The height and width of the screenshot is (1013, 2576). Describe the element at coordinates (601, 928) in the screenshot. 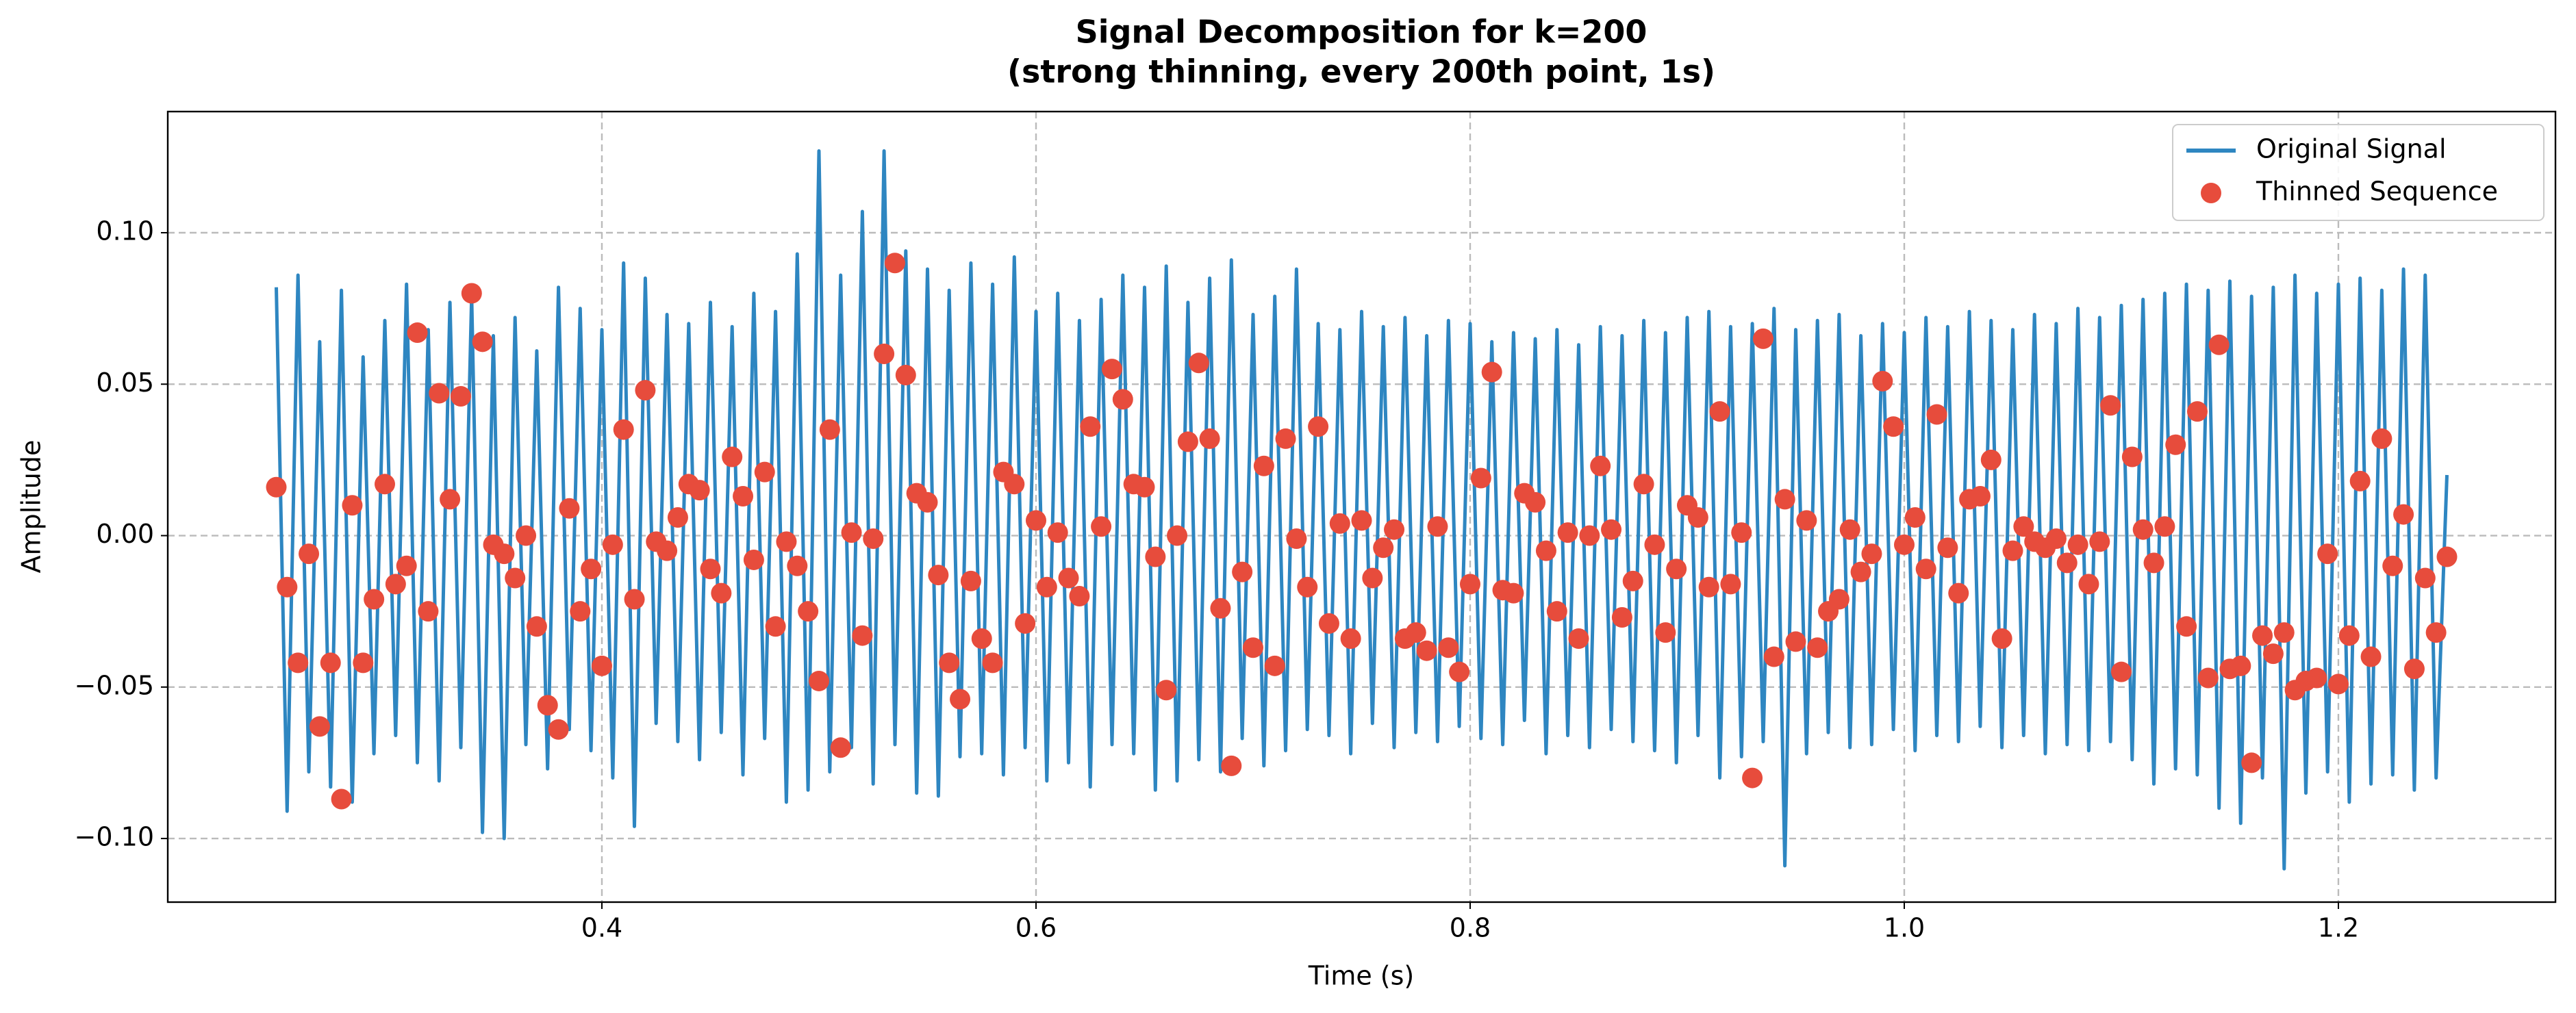

I see `x-tick-label: 0.4` at that location.